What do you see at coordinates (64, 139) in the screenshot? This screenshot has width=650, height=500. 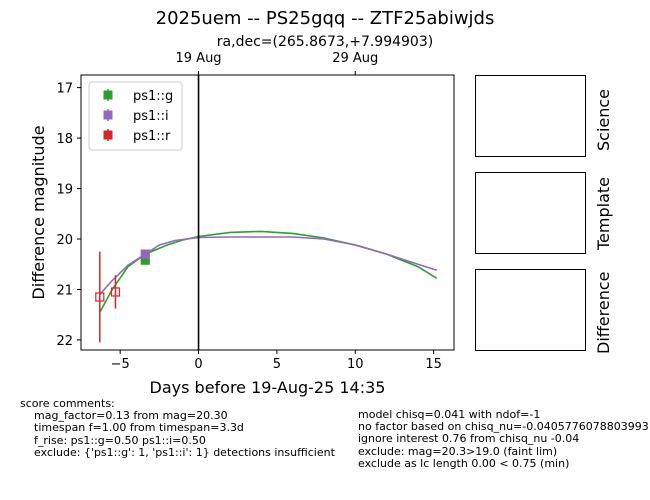 I see `y-tick-label: 18` at bounding box center [64, 139].